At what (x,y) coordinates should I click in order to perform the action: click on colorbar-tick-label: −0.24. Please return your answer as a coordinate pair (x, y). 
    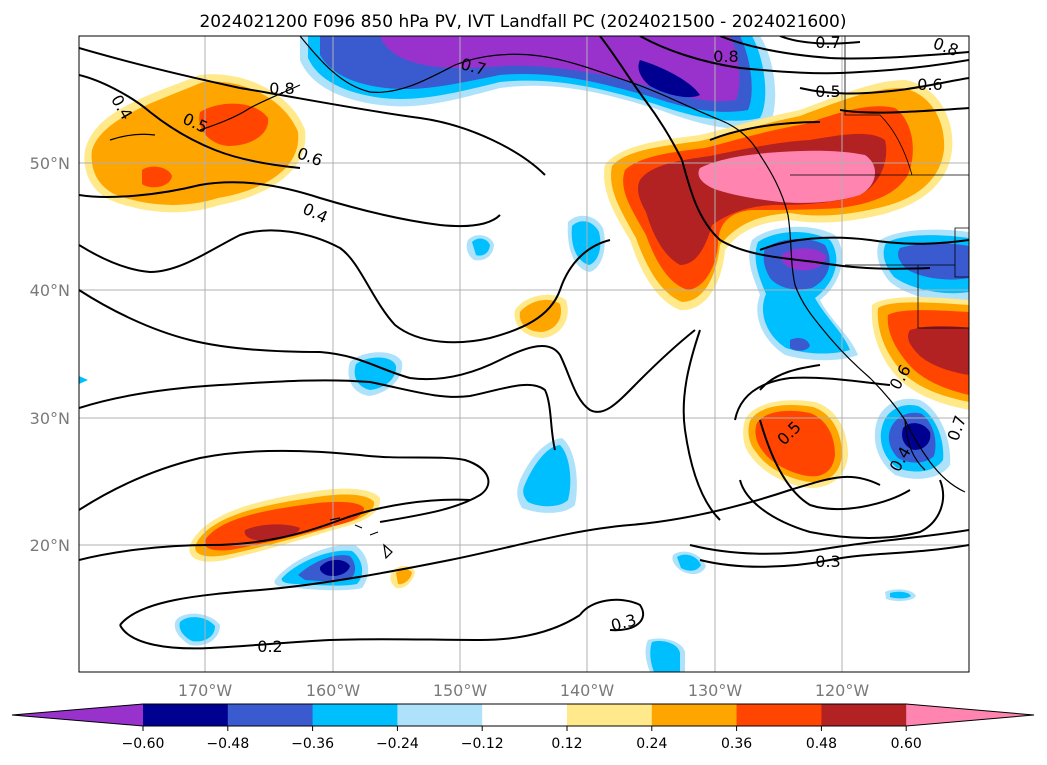
    Looking at the image, I should click on (397, 744).